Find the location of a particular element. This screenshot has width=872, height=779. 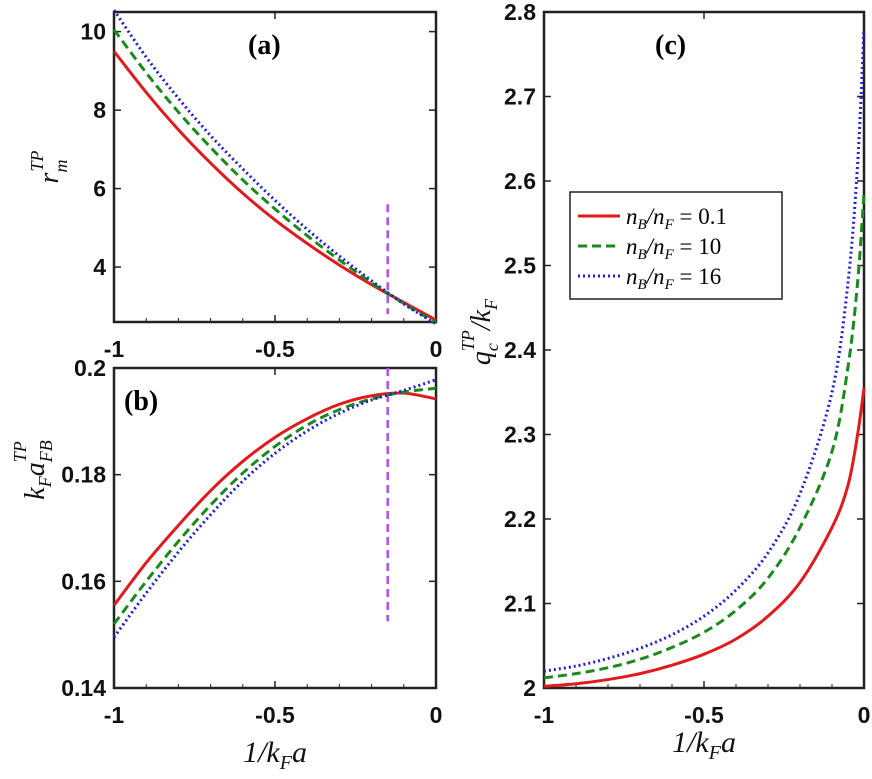

ytick-label: 2.7 is located at coordinates (520, 97).